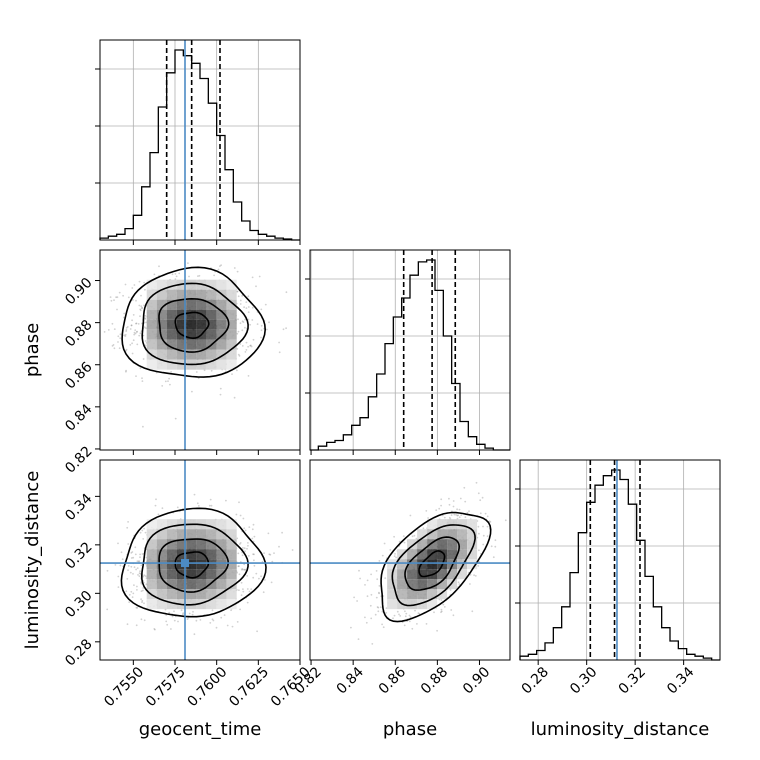  I want to click on x-axis-label-luminosity_distance: luminosity_distance, so click(620, 729).